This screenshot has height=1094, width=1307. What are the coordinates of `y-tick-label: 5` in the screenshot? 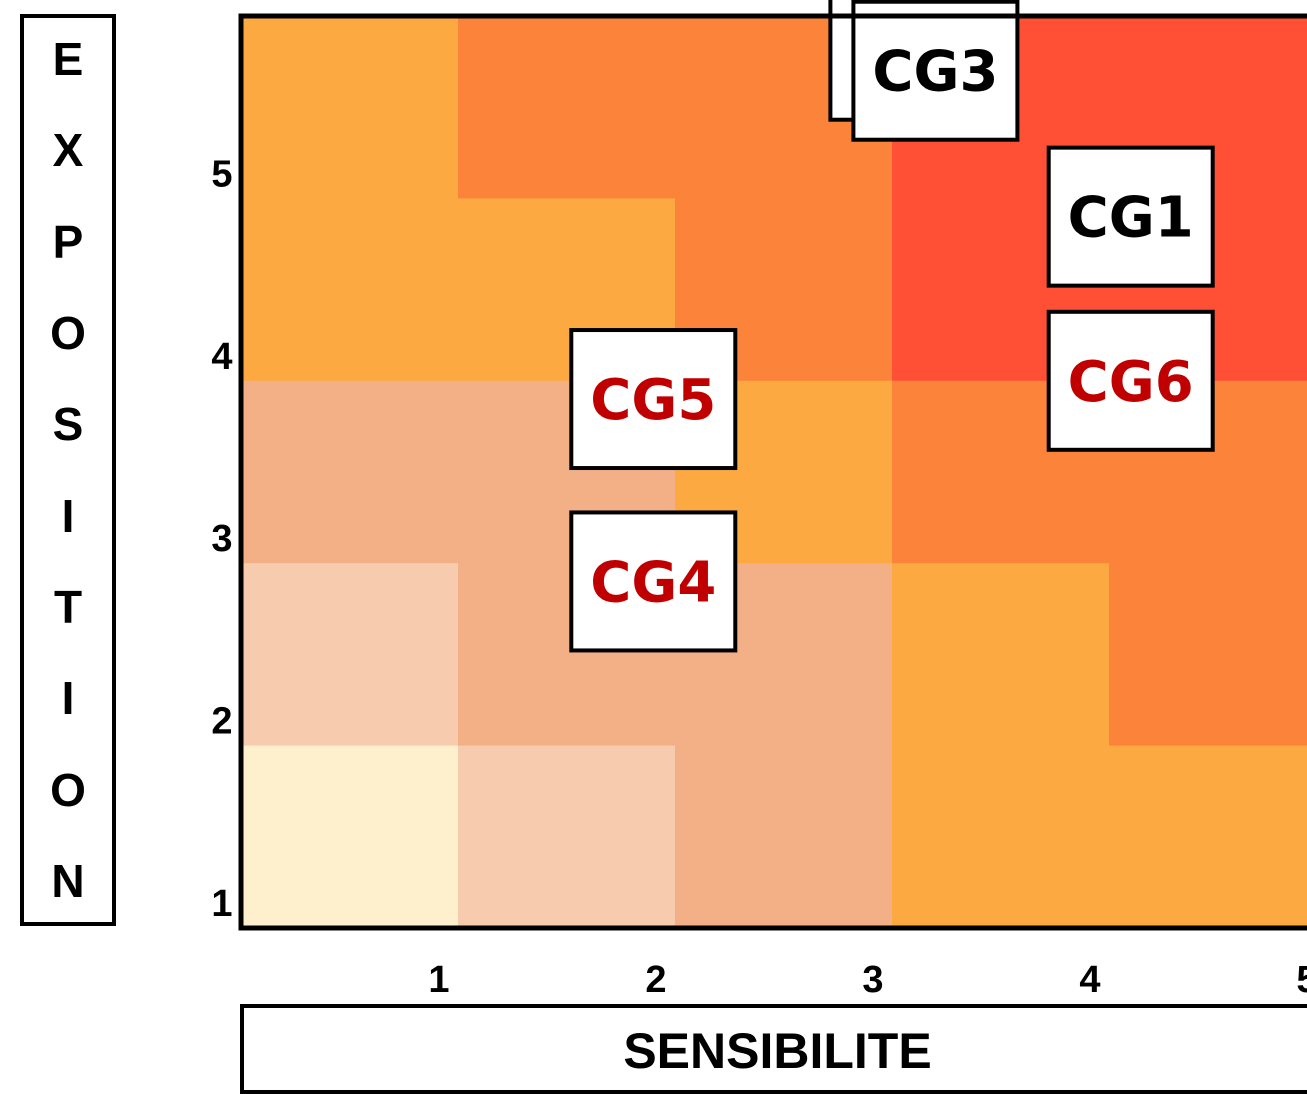 It's located at (221, 174).